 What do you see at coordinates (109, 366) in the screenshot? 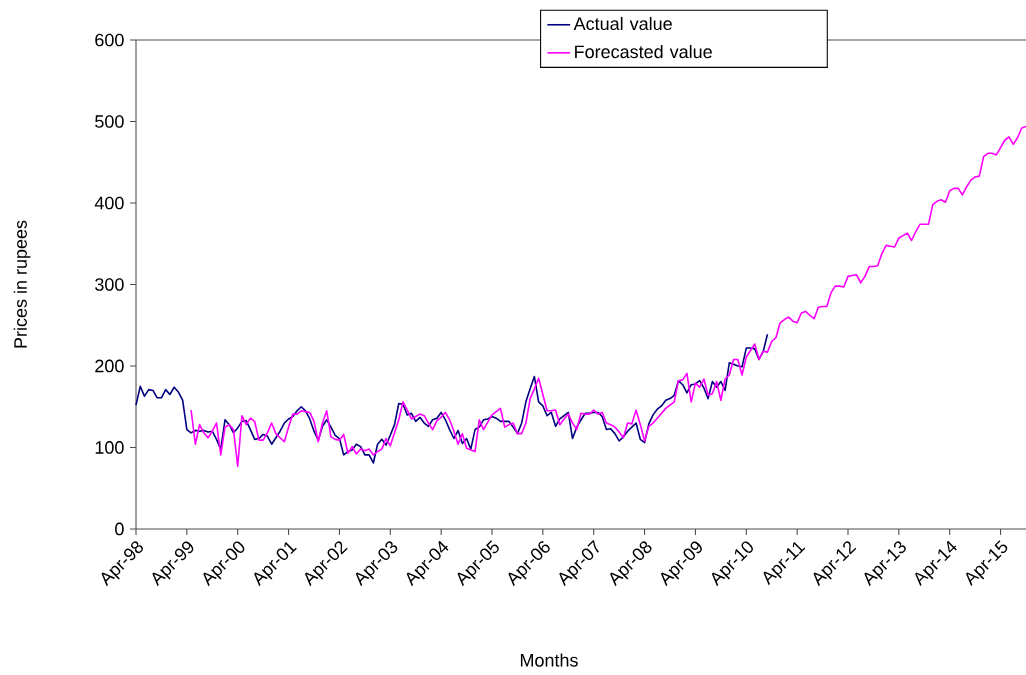
I see `y-tick-label: 200` at bounding box center [109, 366].